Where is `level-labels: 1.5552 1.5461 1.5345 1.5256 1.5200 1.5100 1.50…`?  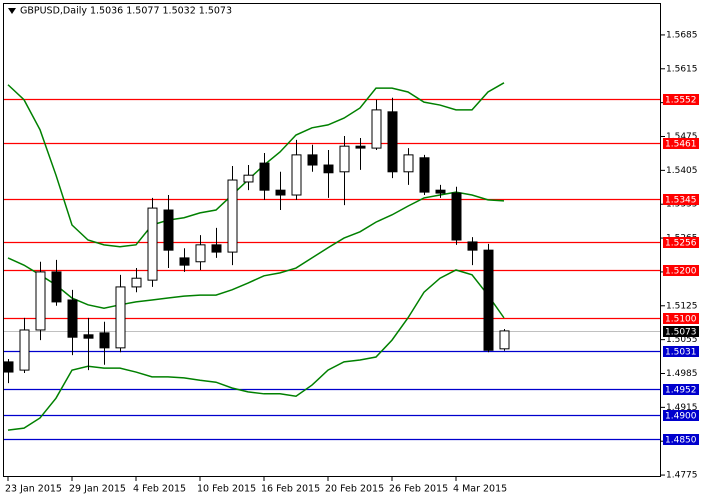 level-labels: 1.5552 1.5461 1.5345 1.5256 1.5200 1.5100 1.50… is located at coordinates (681, 270).